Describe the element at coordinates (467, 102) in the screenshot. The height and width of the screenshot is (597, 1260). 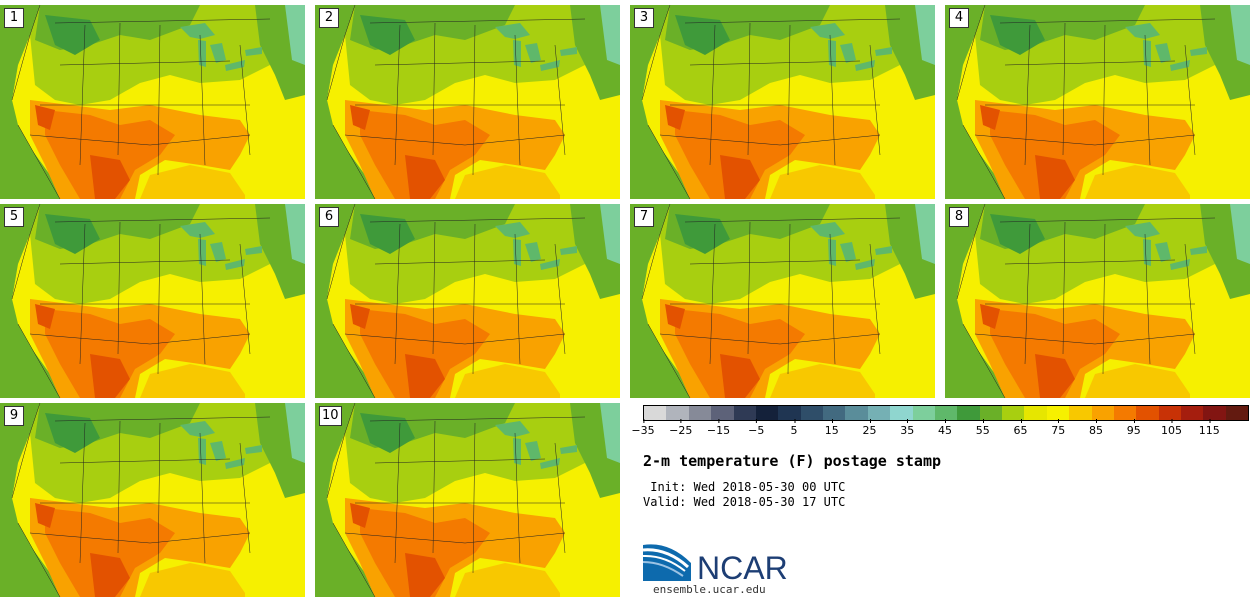
I see `ensemble-member-map: 2` at that location.